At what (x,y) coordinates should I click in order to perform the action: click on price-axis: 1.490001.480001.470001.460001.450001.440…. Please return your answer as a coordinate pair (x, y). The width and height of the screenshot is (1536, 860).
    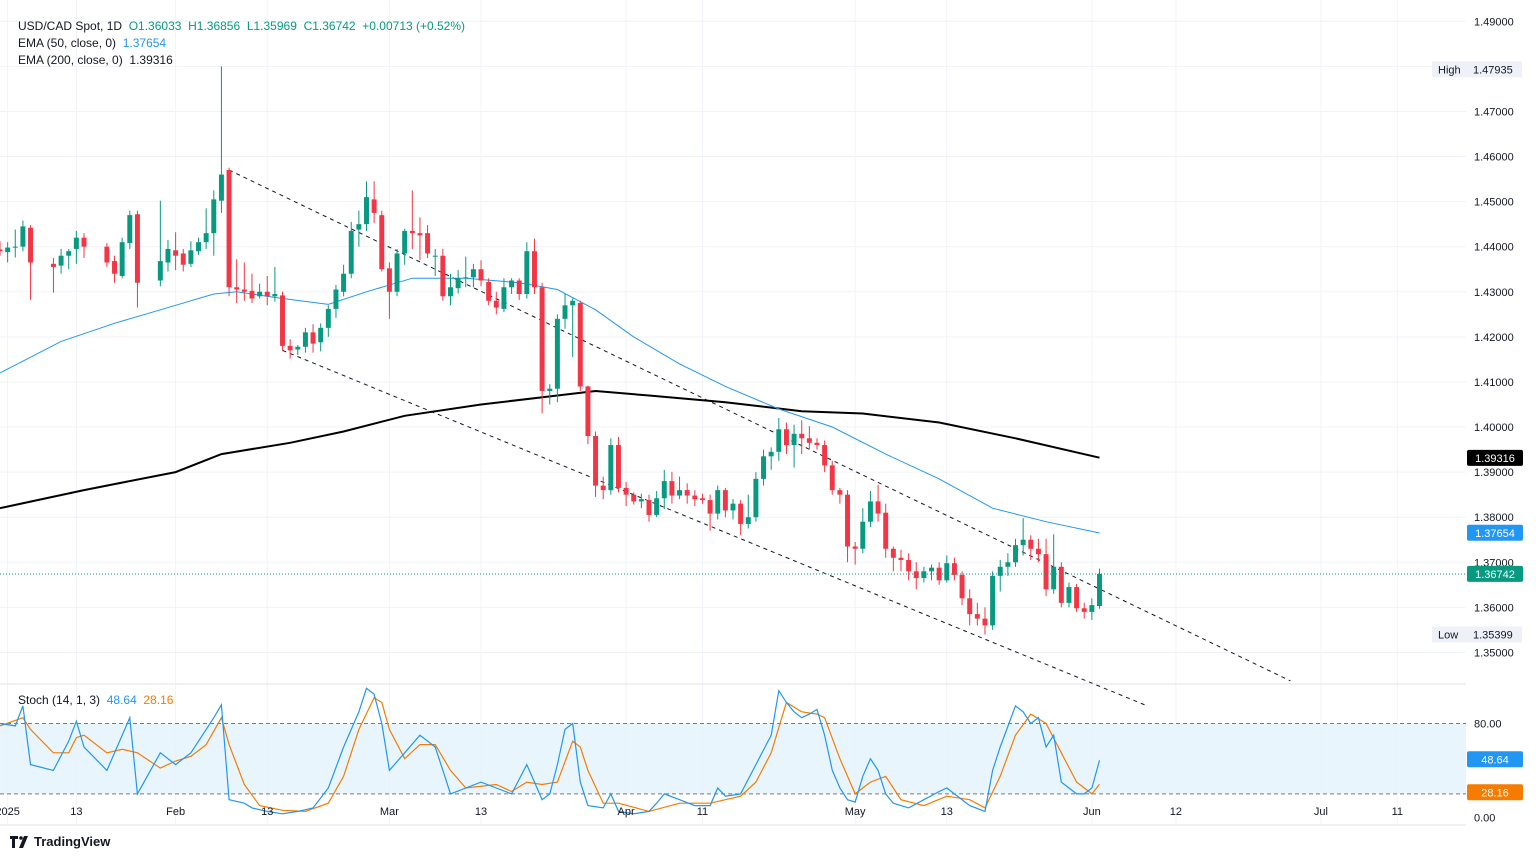
    Looking at the image, I should click on (1494, 337).